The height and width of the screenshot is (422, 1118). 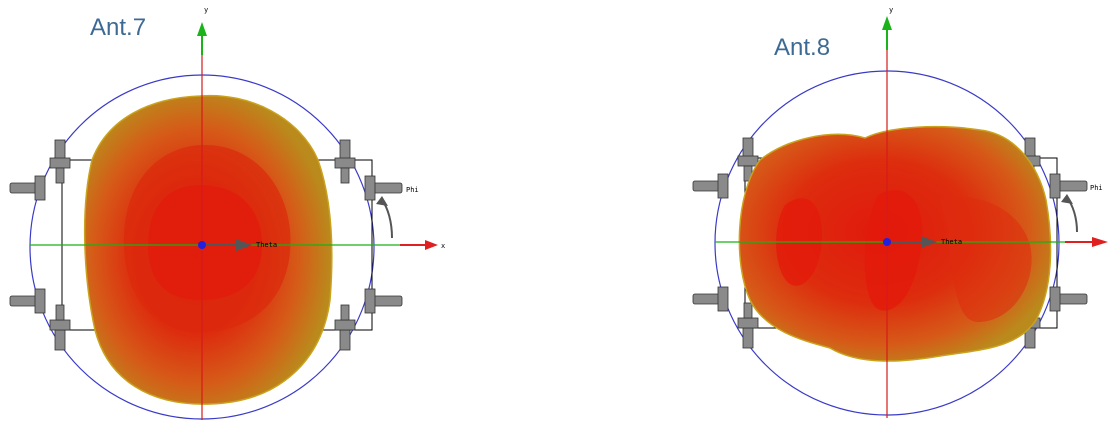 What do you see at coordinates (368, 245) in the screenshot?
I see `connector-group-right` at bounding box center [368, 245].